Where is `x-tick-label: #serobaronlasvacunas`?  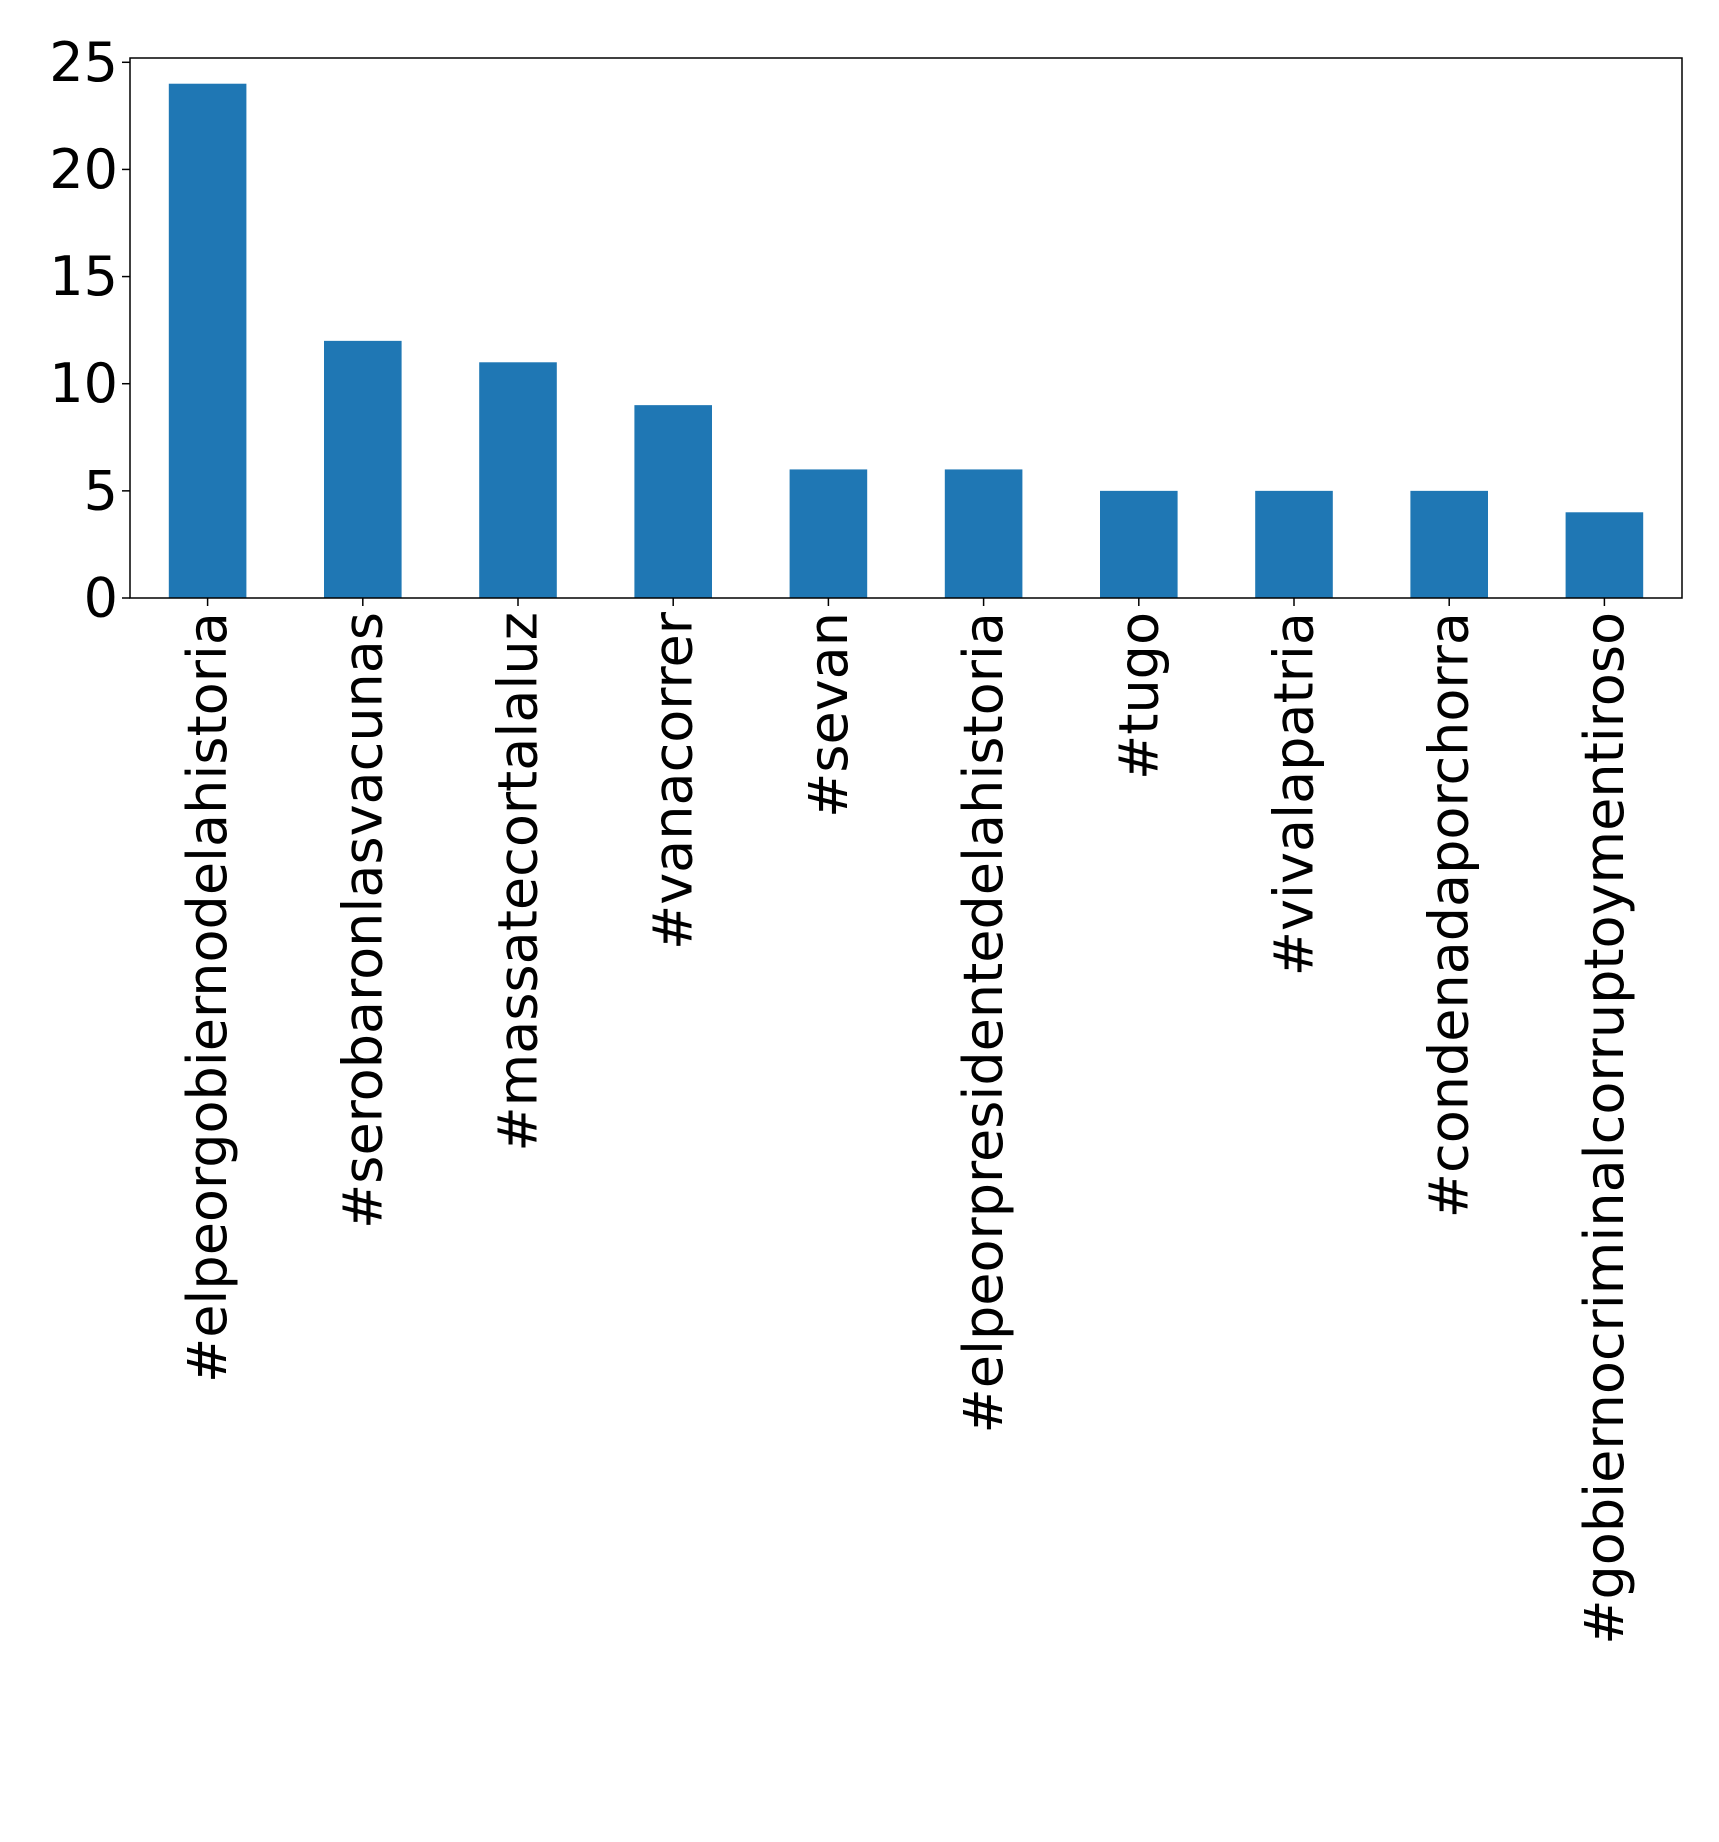
x-tick-label: #serobaronlasvacunas is located at coordinates (362, 920).